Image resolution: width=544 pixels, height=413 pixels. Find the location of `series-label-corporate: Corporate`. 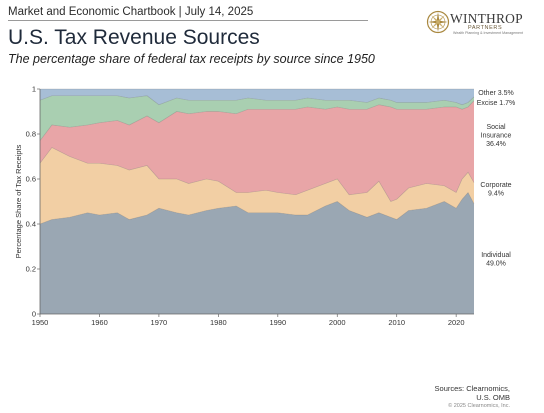

series-label-corporate: Corporate is located at coordinates (495, 185).